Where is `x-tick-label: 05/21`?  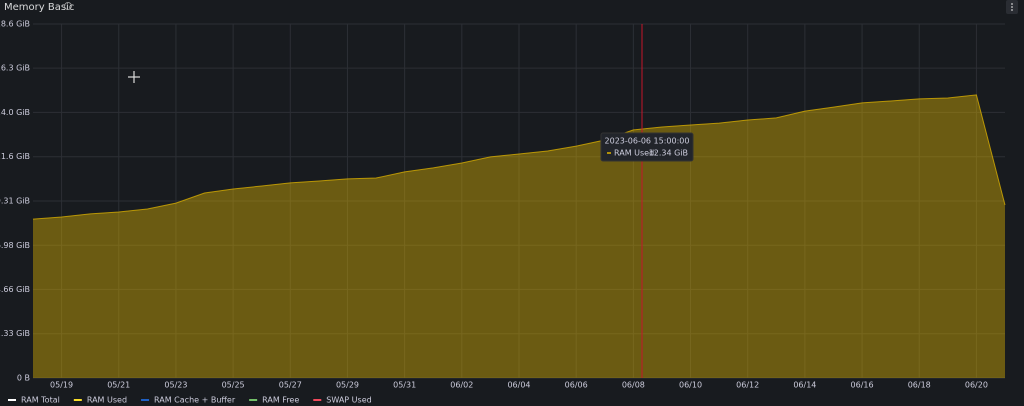
x-tick-label: 05/21 is located at coordinates (118, 385).